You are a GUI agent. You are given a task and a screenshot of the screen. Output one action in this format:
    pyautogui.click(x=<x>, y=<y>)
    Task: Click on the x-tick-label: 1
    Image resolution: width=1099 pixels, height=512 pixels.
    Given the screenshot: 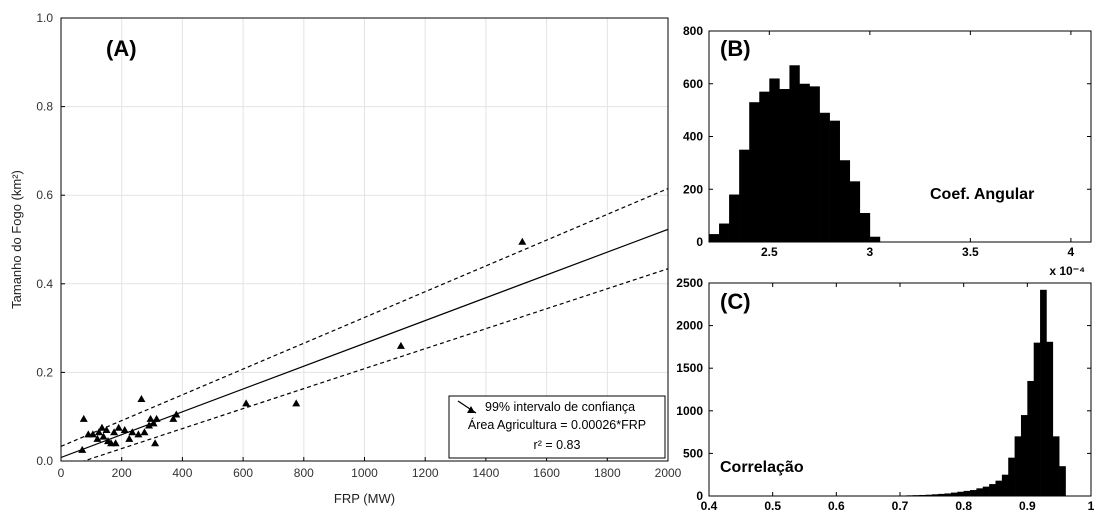 What is the action you would take?
    pyautogui.click(x=1091, y=505)
    